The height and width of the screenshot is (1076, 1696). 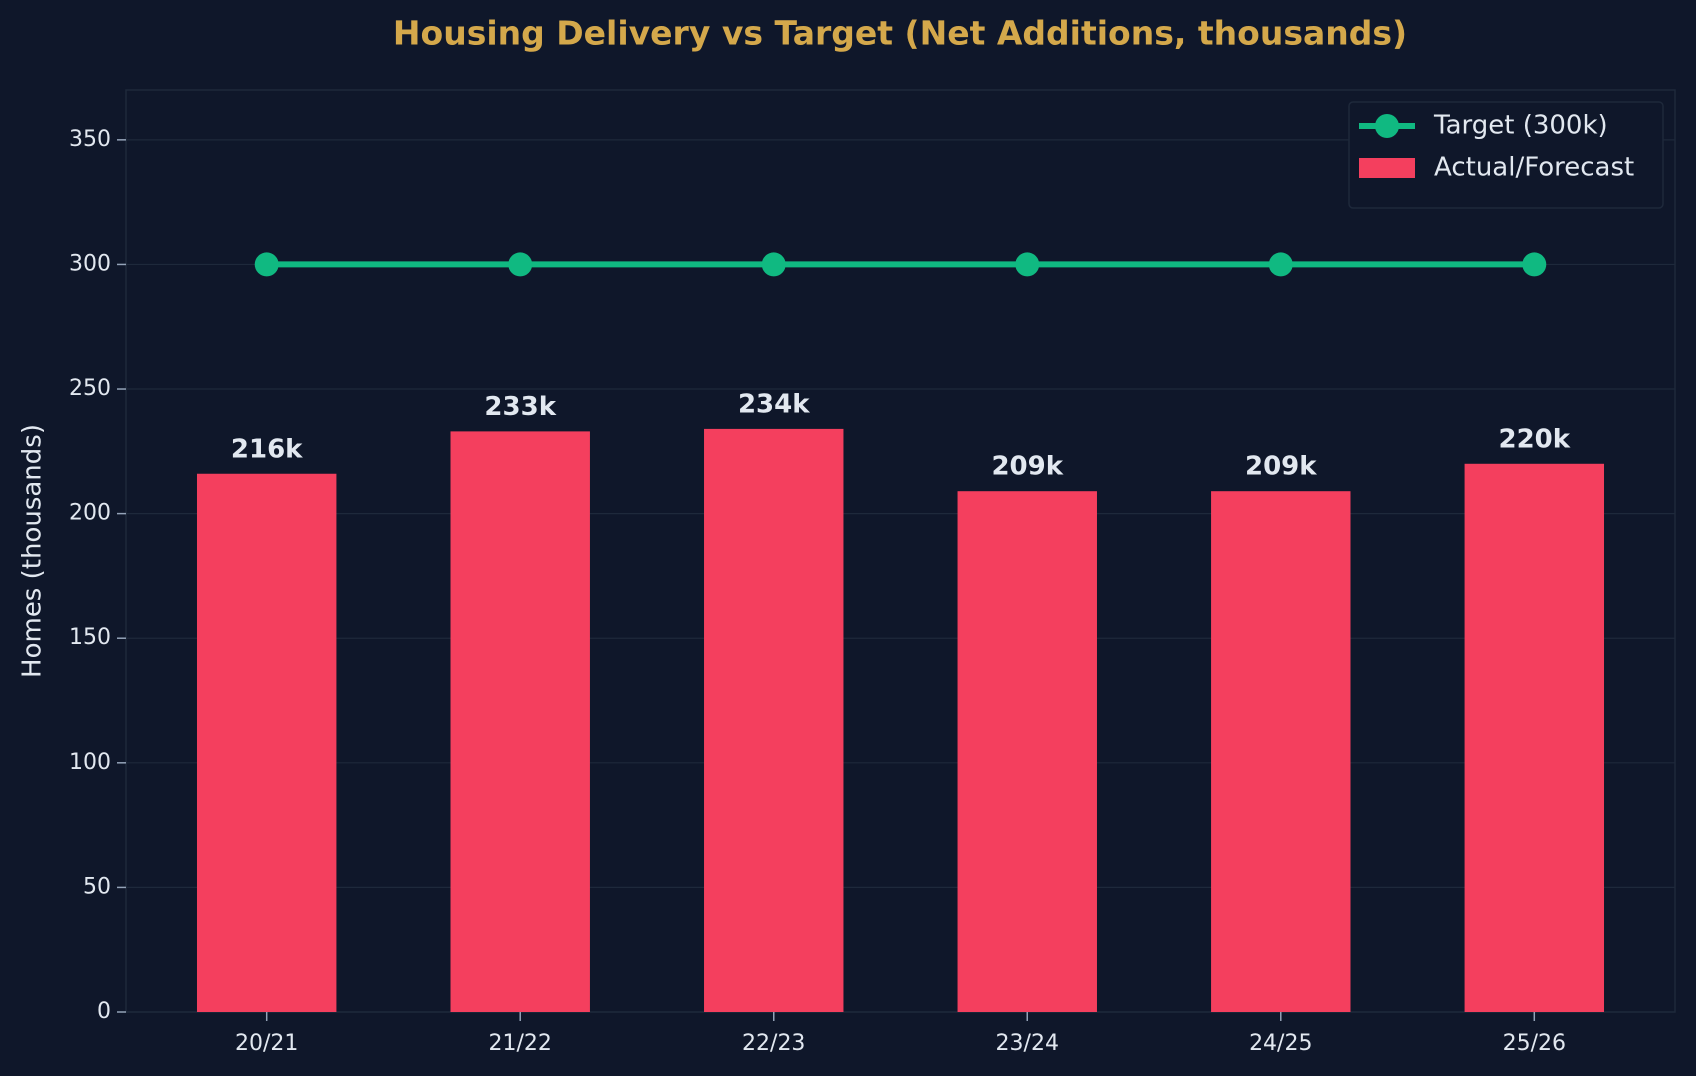 I want to click on y-axis-label: Homes (thousands), so click(x=33, y=551).